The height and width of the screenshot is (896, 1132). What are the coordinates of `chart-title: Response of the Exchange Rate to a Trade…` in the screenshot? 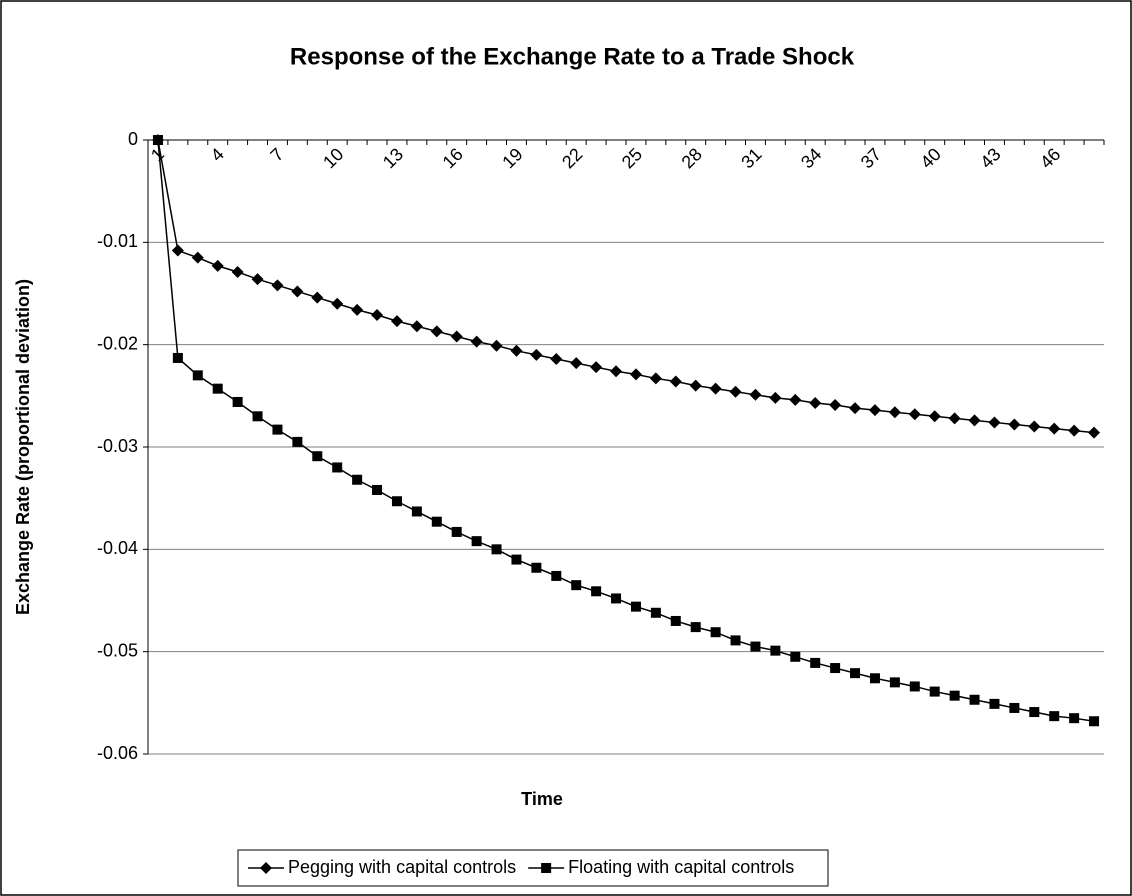 It's located at (572, 56).